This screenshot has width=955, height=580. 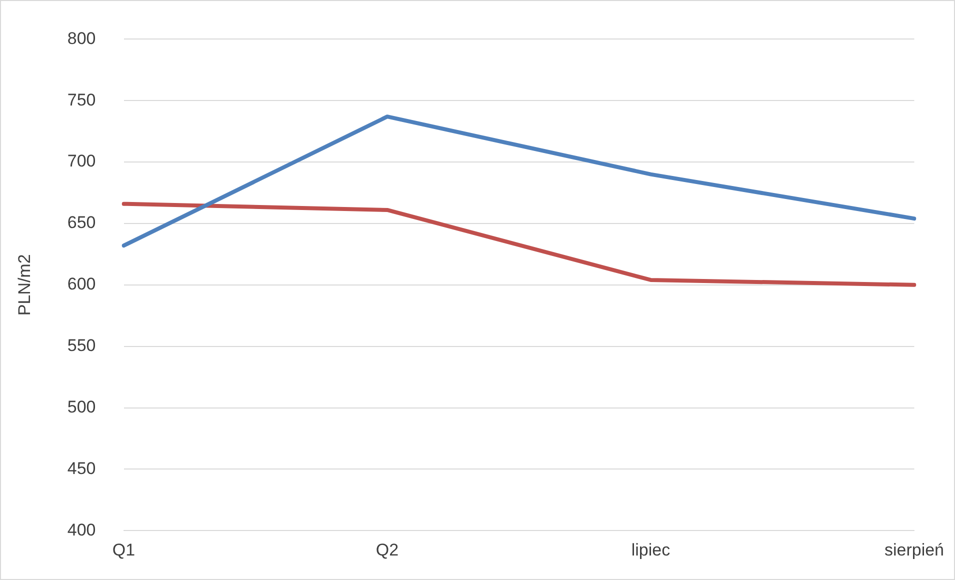 What do you see at coordinates (81, 346) in the screenshot?
I see `y-tick-label: 550` at bounding box center [81, 346].